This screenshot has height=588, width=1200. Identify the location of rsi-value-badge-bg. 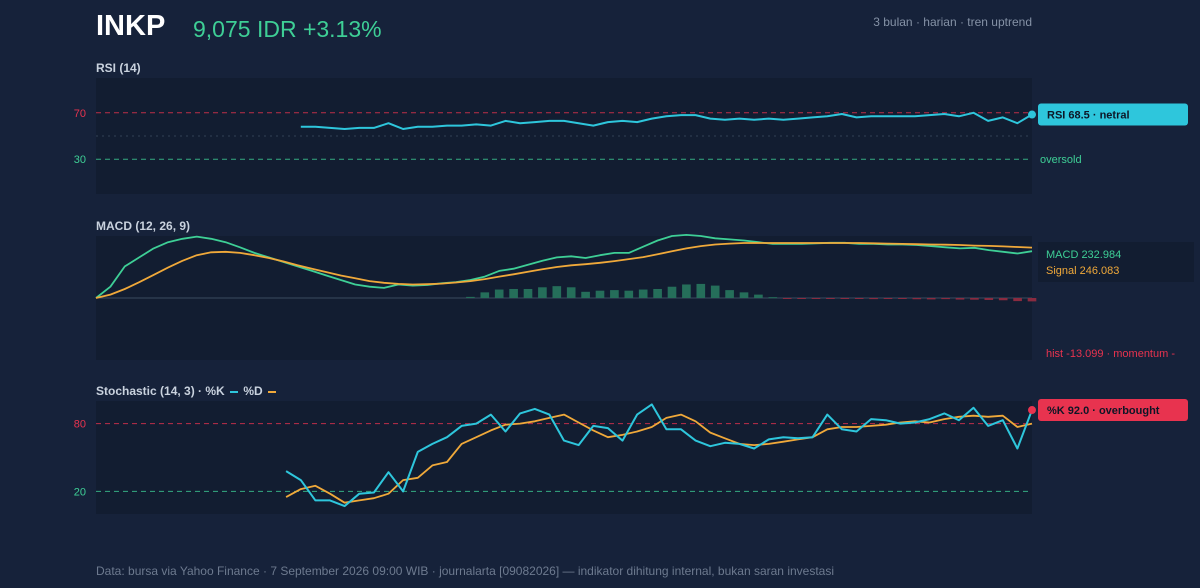
(1113, 114).